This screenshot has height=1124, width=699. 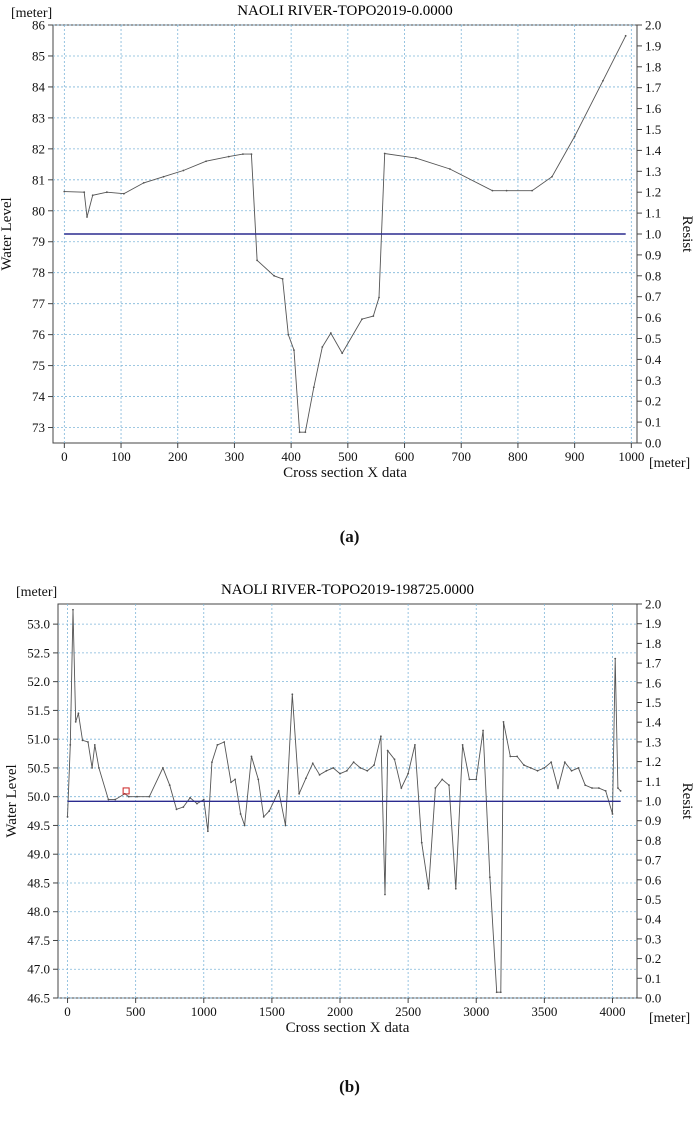 What do you see at coordinates (653, 899) in the screenshot?
I see `y2-tick-label: 0.5` at bounding box center [653, 899].